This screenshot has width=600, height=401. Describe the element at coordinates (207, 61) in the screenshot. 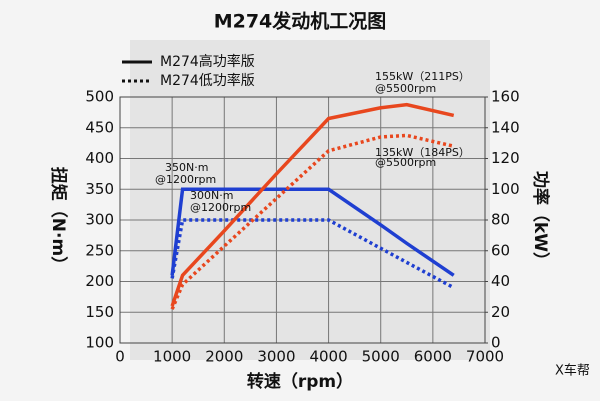

I see `legend-label: M274高功率版` at that location.